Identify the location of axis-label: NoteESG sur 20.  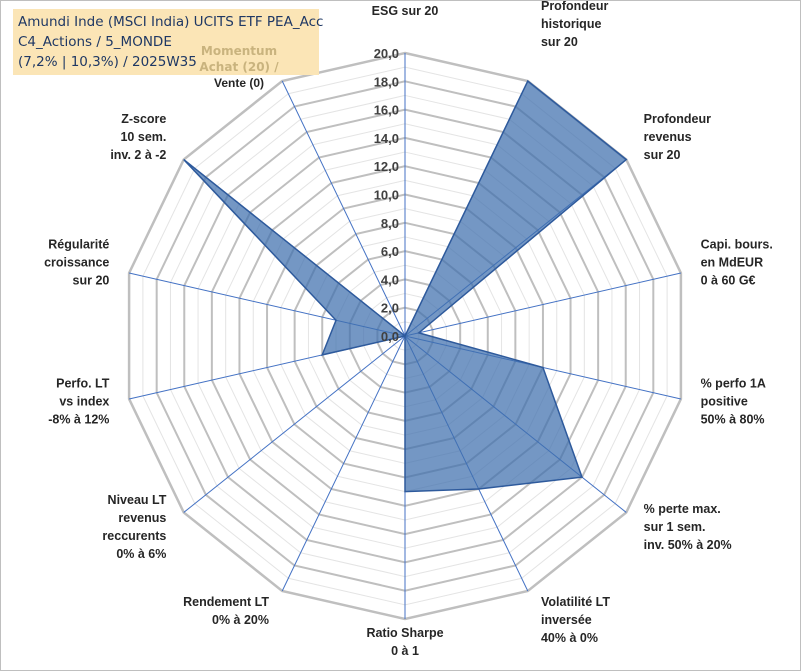
(405, 9).